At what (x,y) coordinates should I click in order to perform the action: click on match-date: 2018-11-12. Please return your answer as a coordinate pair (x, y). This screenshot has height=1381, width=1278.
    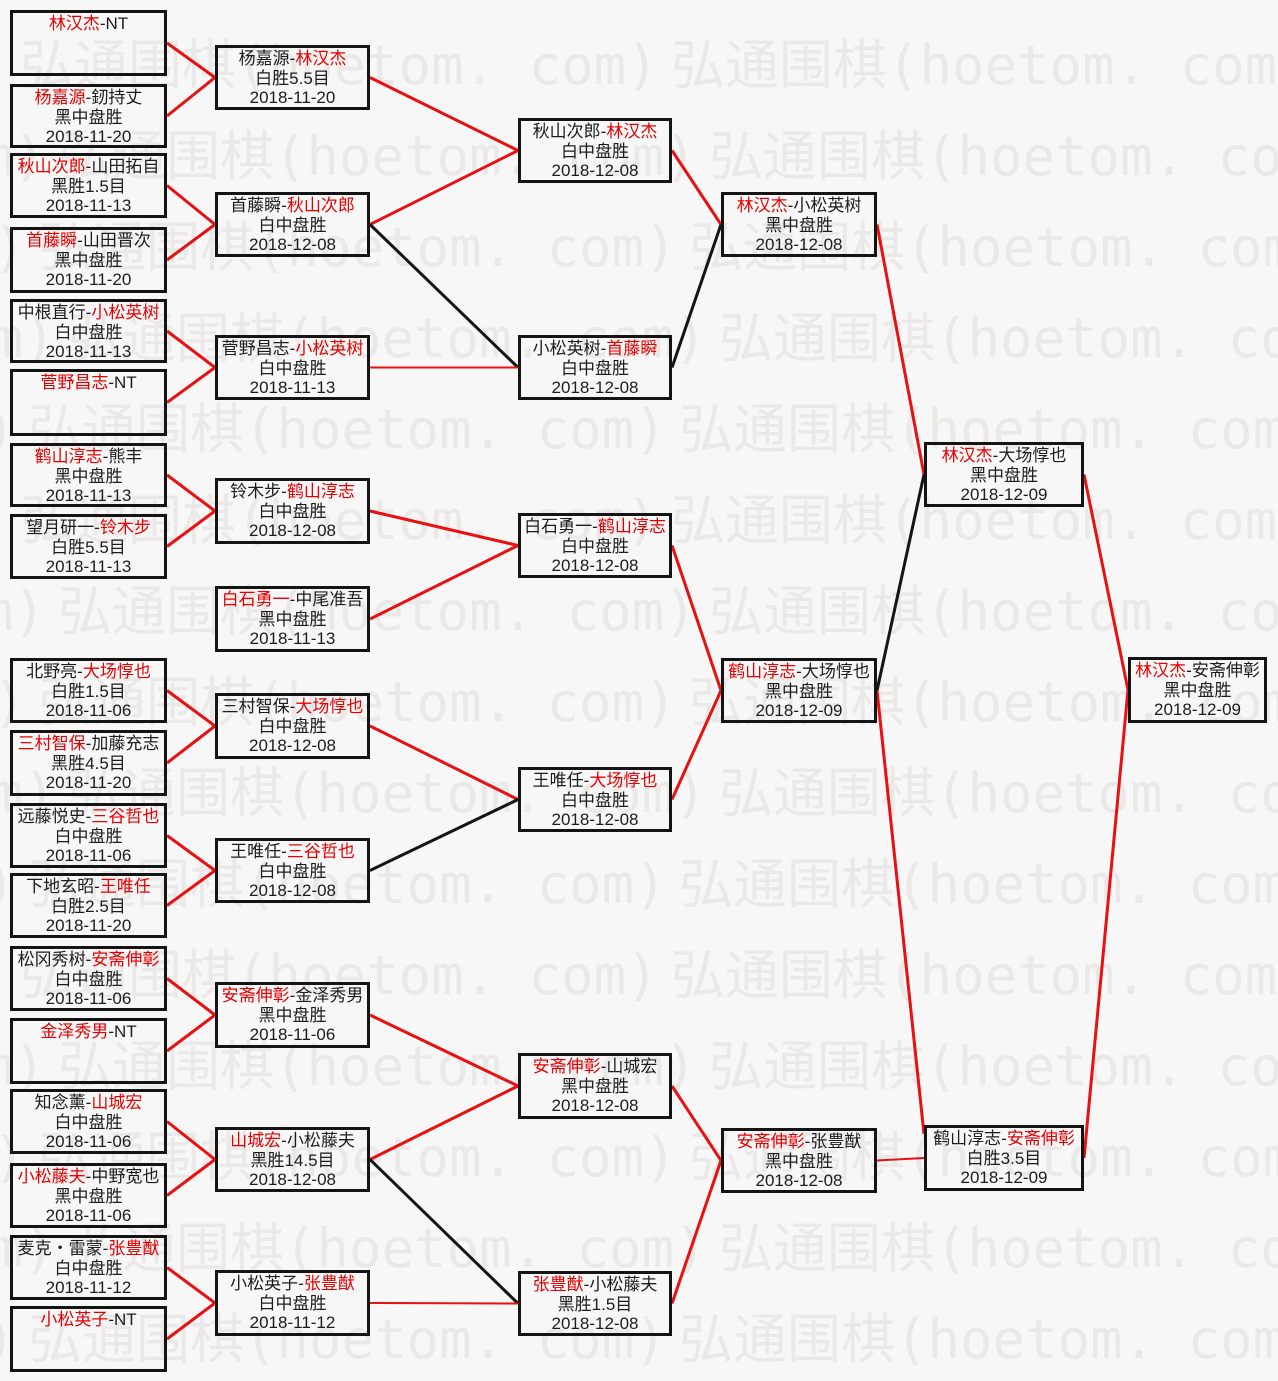
    Looking at the image, I should click on (88, 1288).